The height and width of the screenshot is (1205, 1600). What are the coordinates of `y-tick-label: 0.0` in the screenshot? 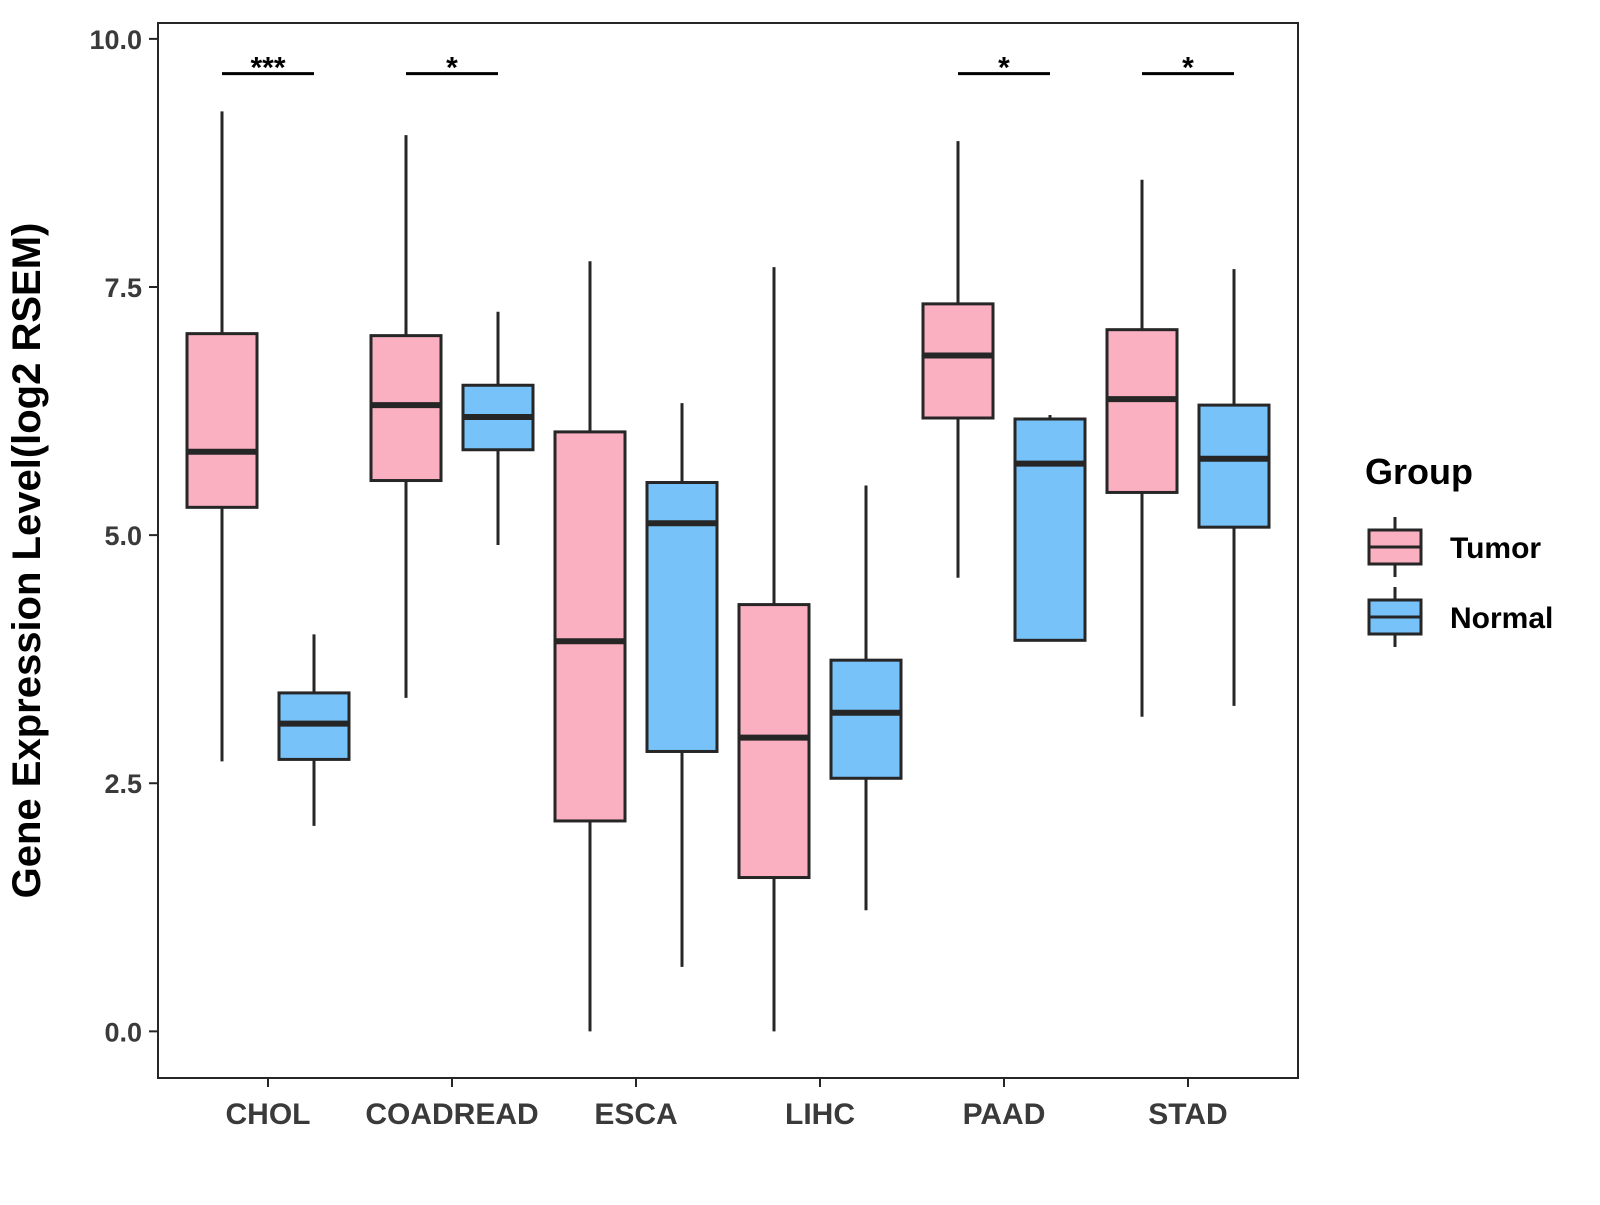 It's located at (123, 1032).